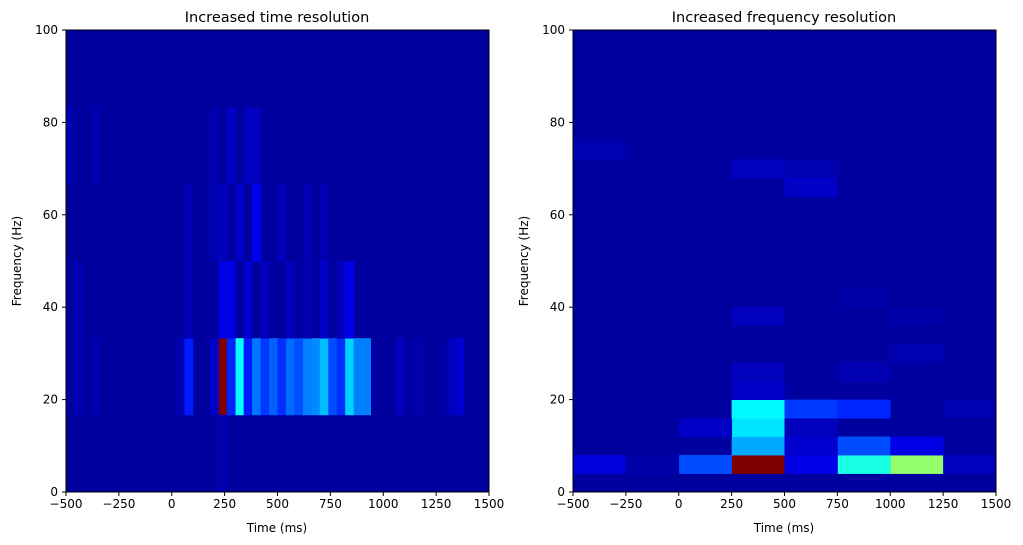 The image size is (1023, 545). What do you see at coordinates (118, 504) in the screenshot?
I see `x-tick-label-1: −250` at bounding box center [118, 504].